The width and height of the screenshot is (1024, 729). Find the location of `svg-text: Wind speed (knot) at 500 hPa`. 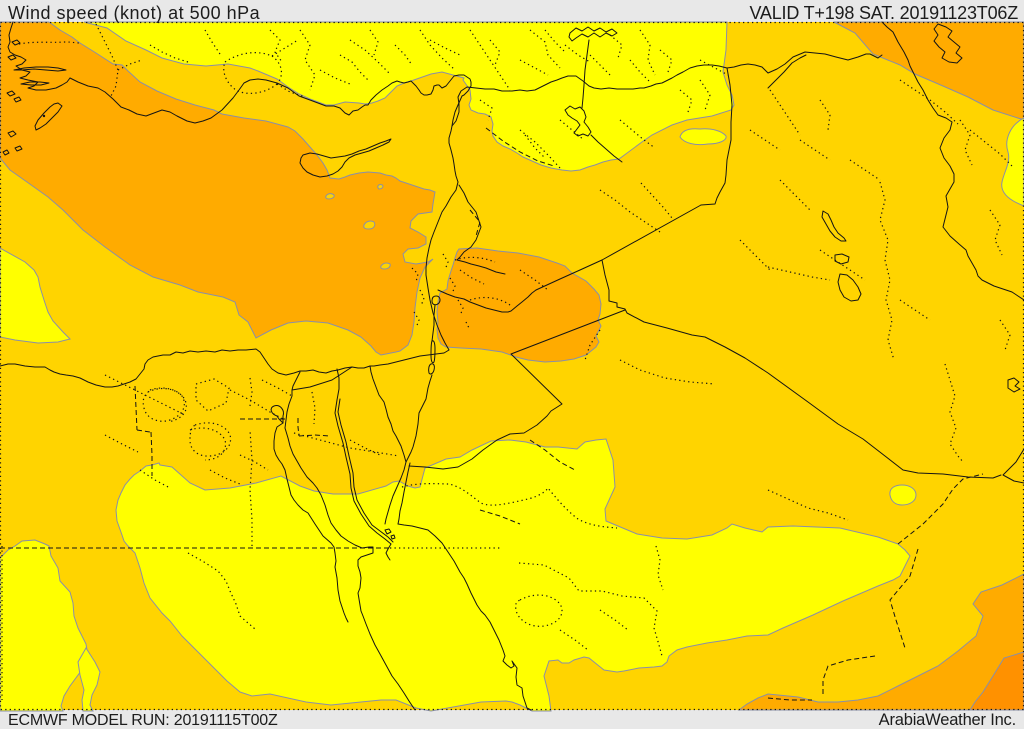

svg-text: Wind speed (knot) at 500 hPa is located at coordinates (134, 13).